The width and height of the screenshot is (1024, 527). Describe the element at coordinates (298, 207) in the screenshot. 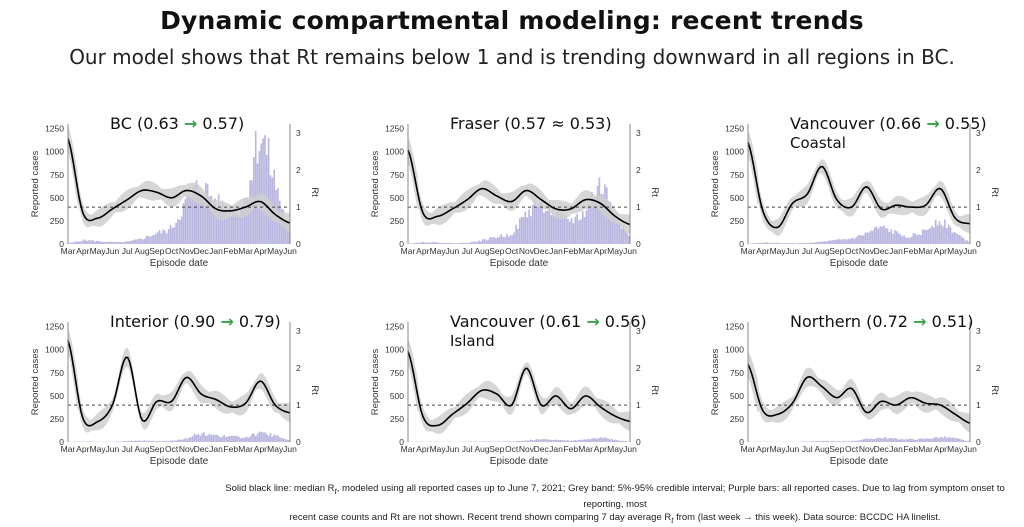

I see `y-tick-label-right: 1` at that location.